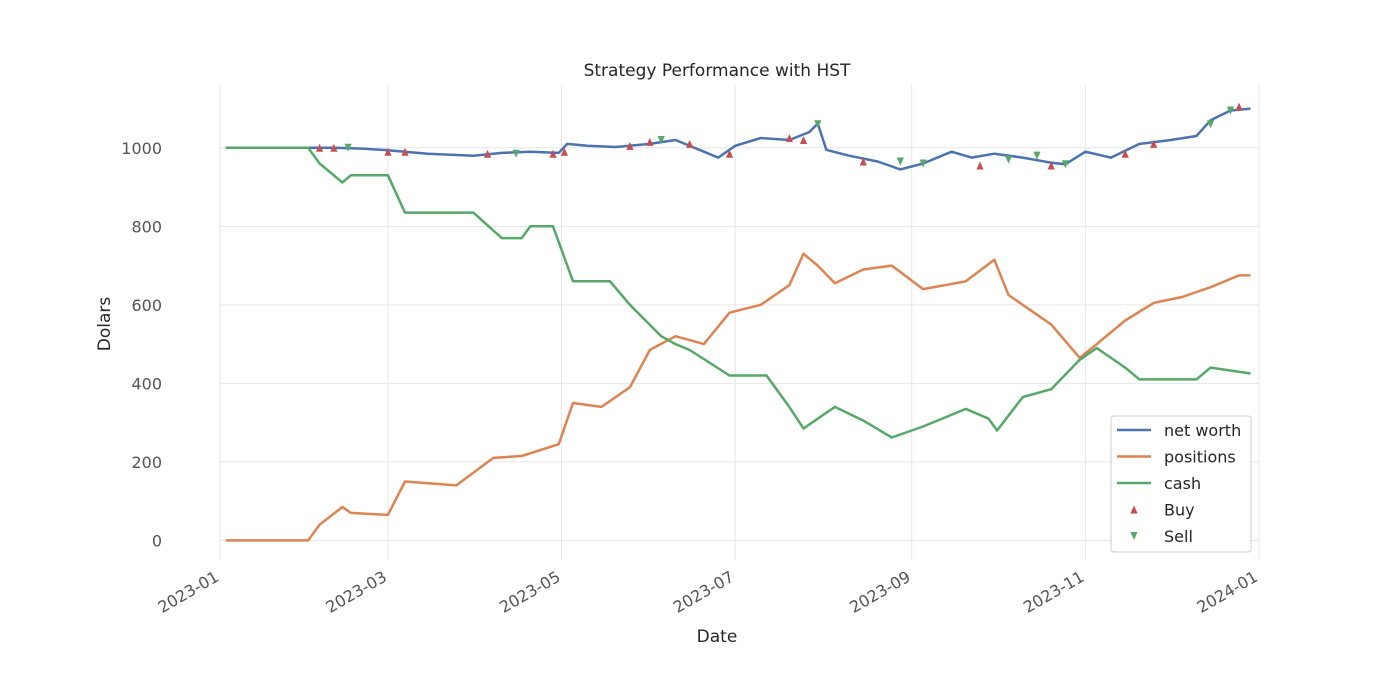 The height and width of the screenshot is (700, 1400). I want to click on legend: net worth positions cash Buy Sell, so click(1181, 484).